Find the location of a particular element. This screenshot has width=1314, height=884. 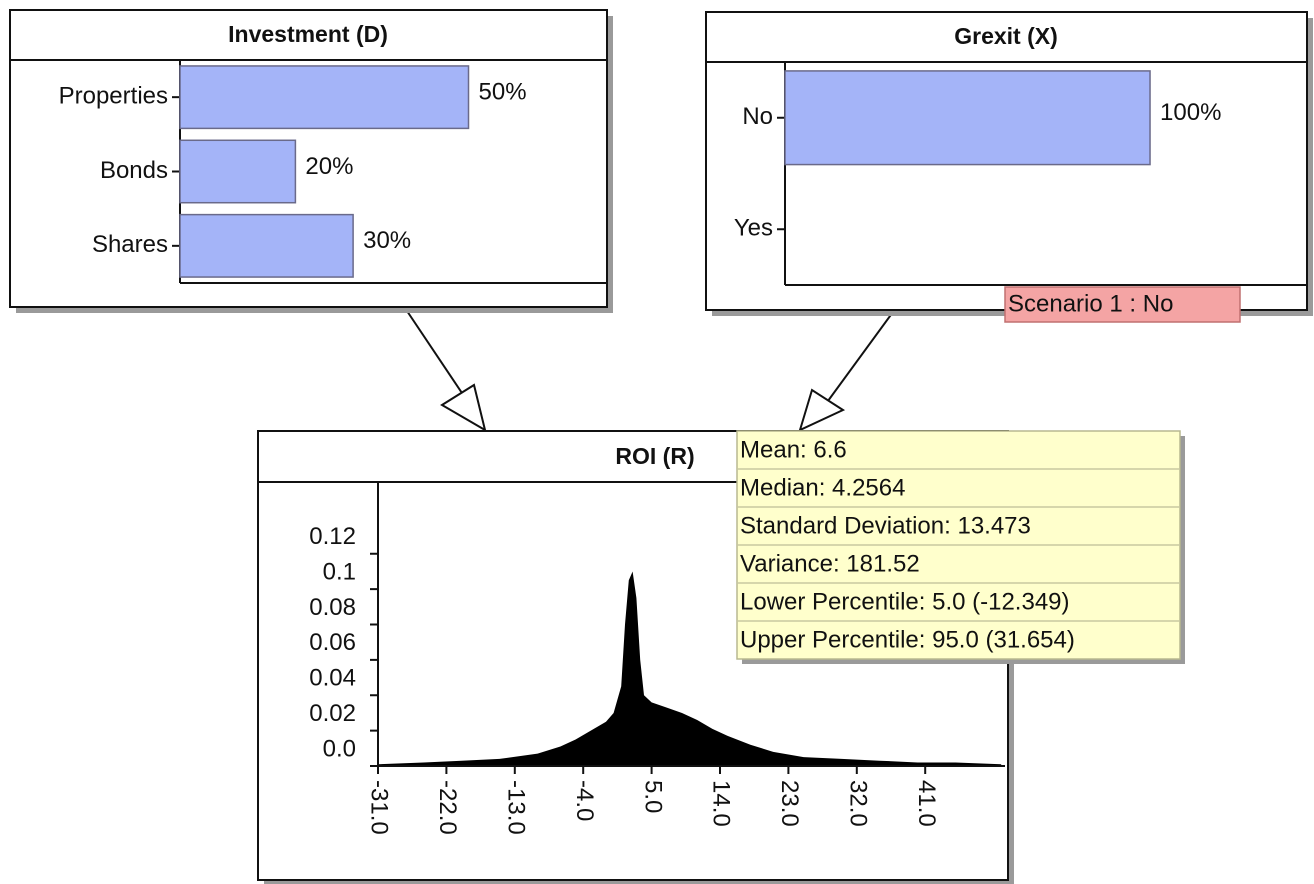

statistic: Standard Deviation: 13.473 is located at coordinates (885, 525).